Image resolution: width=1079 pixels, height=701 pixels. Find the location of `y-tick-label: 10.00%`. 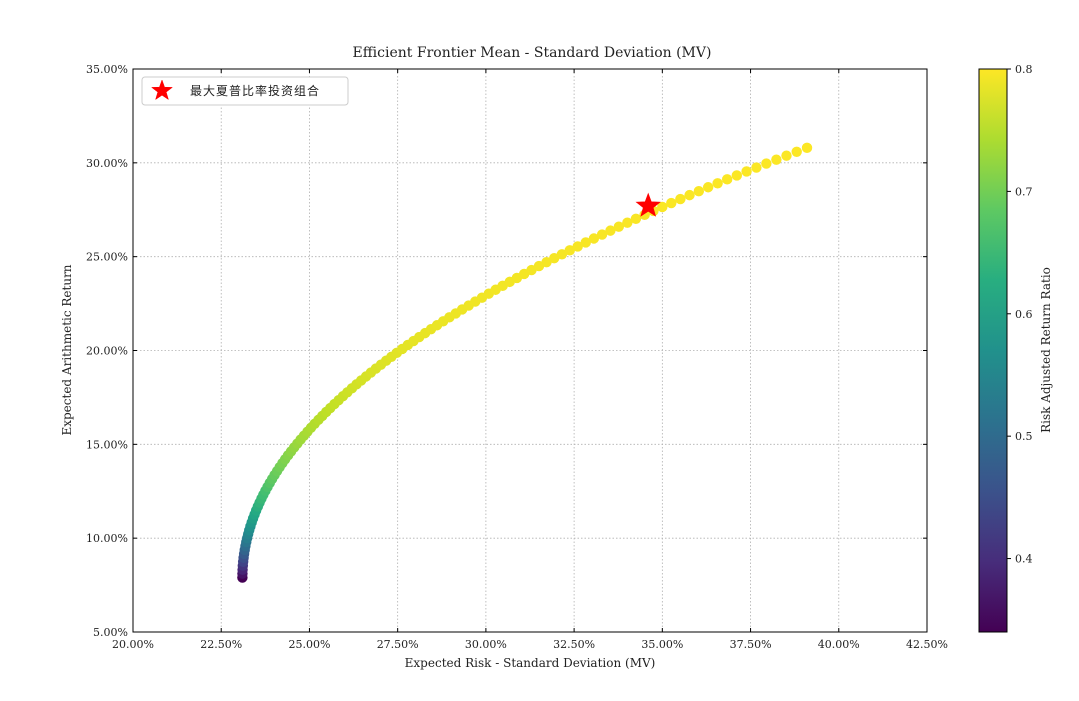

y-tick-label: 10.00% is located at coordinates (107, 538).